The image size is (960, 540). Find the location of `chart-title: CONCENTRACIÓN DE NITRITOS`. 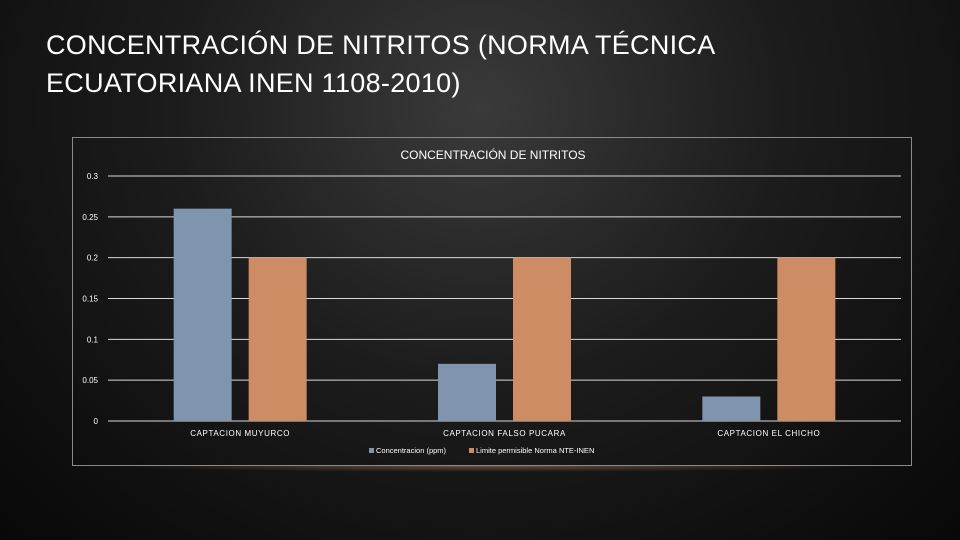

chart-title: CONCENTRACIÓN DE NITRITOS is located at coordinates (492, 154).